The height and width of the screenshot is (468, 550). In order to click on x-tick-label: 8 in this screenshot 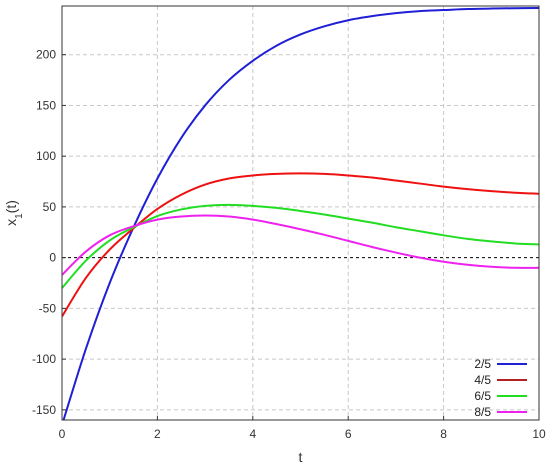, I will do `click(443, 434)`.